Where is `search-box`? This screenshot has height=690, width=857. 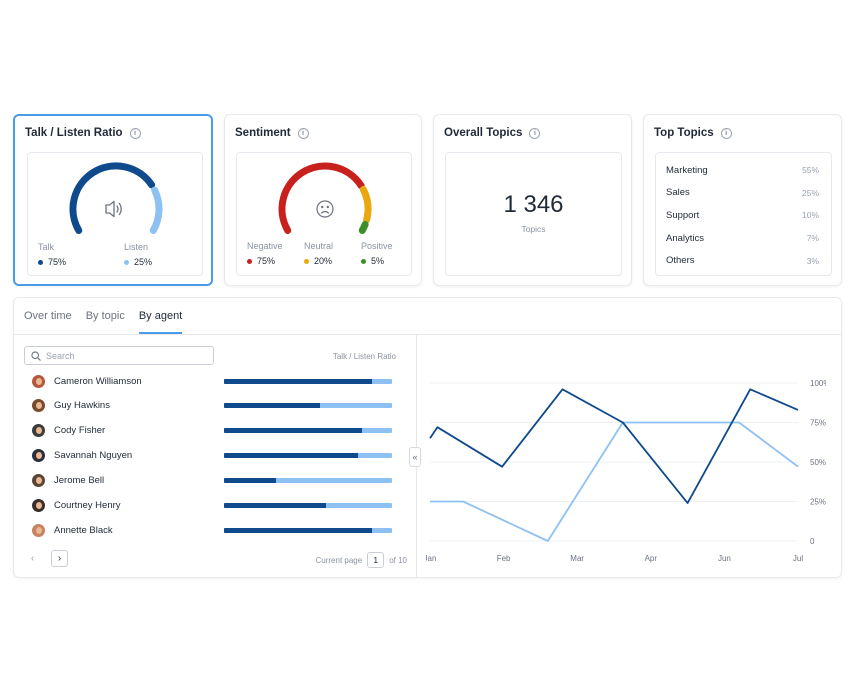
search-box is located at coordinates (119, 355).